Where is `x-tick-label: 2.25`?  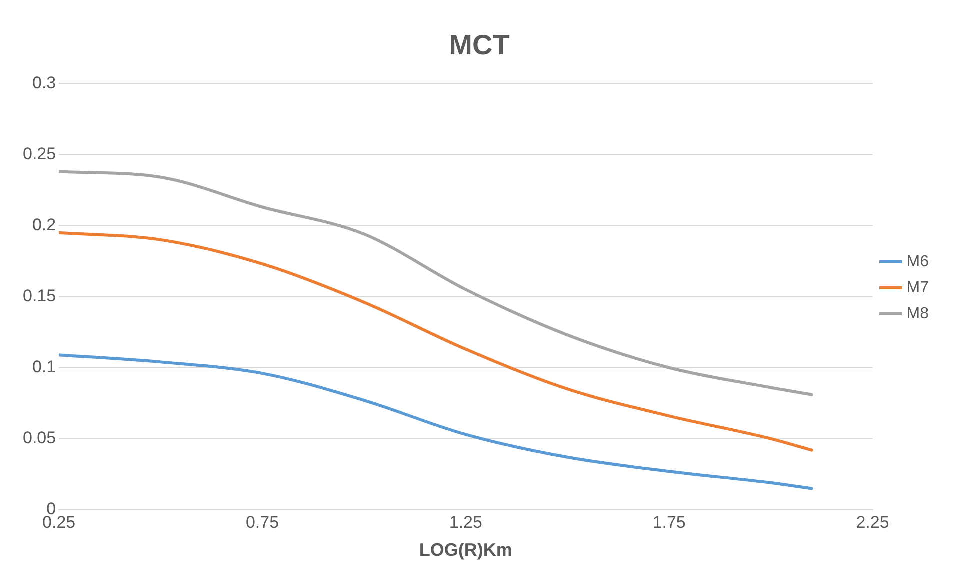
x-tick-label: 2.25 is located at coordinates (873, 522).